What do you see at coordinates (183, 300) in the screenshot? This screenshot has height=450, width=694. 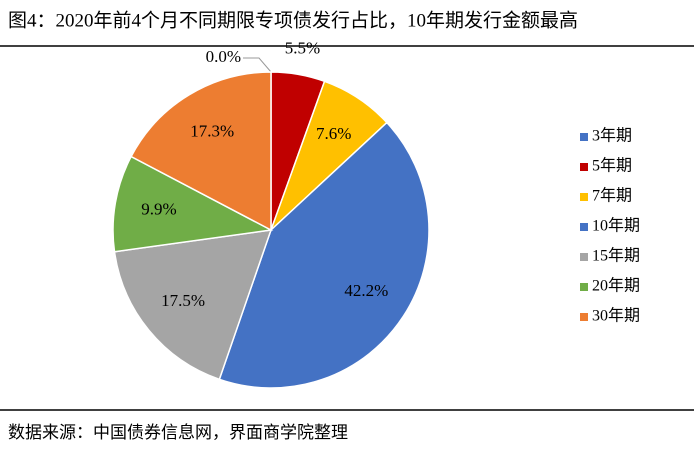 I see `data-label: 17.5%` at bounding box center [183, 300].